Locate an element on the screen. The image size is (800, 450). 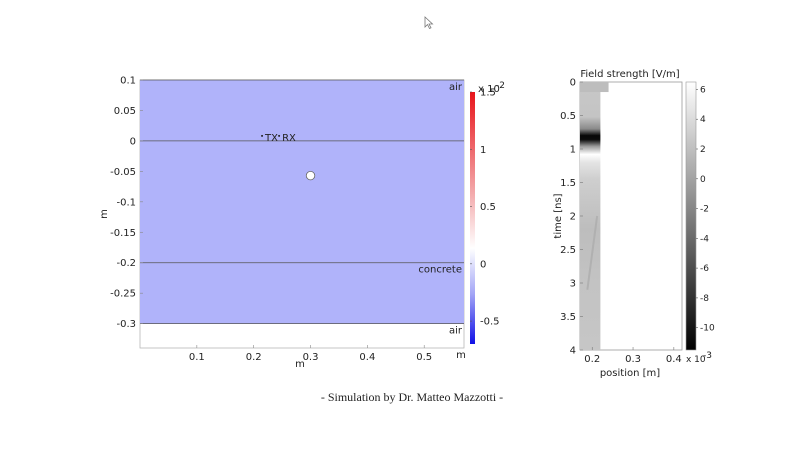
field-y-tick-label: 2.5 is located at coordinates (568, 250).